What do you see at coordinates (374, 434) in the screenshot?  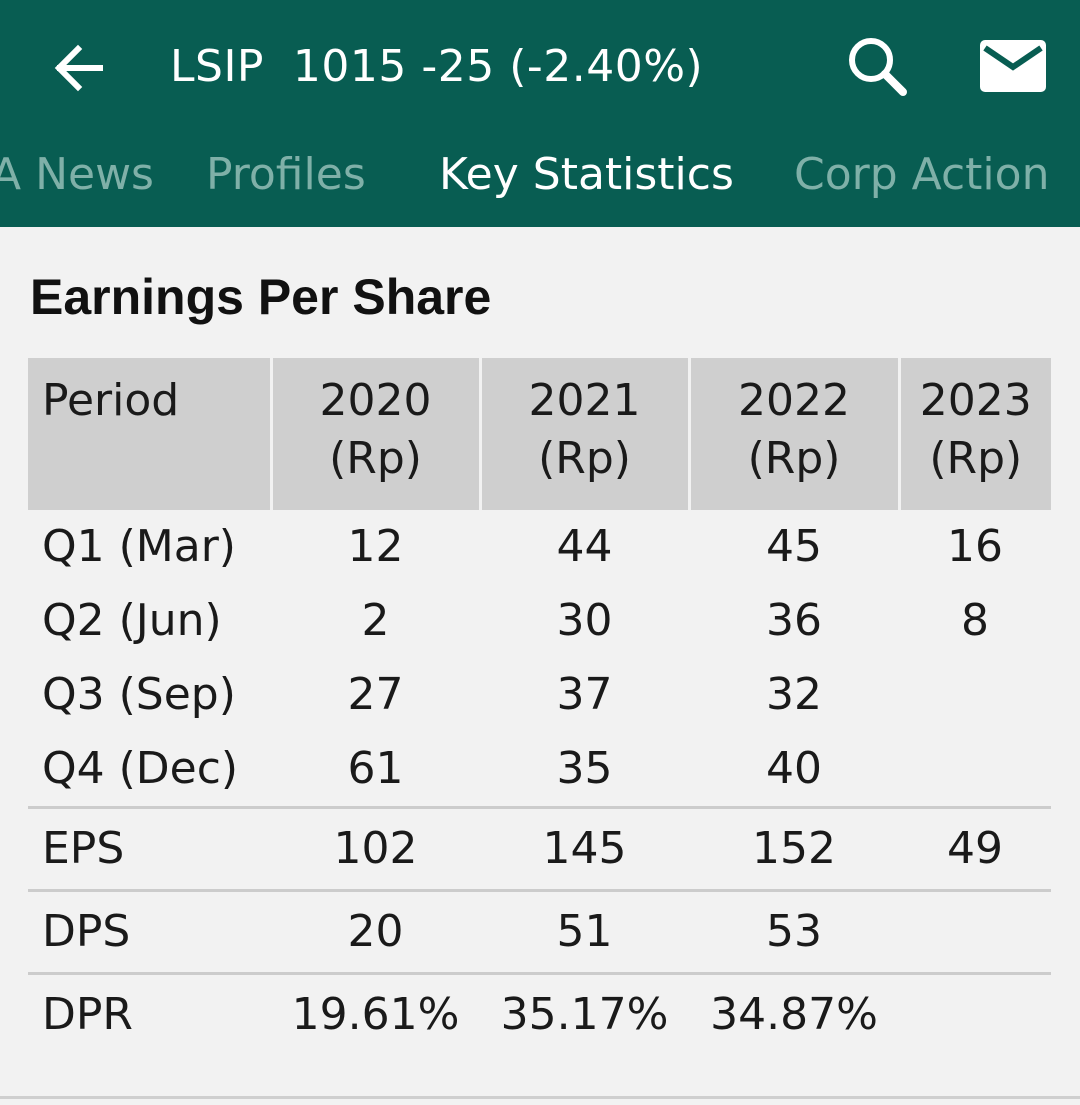 I see `header-2020: 2020 (Rp)` at bounding box center [374, 434].